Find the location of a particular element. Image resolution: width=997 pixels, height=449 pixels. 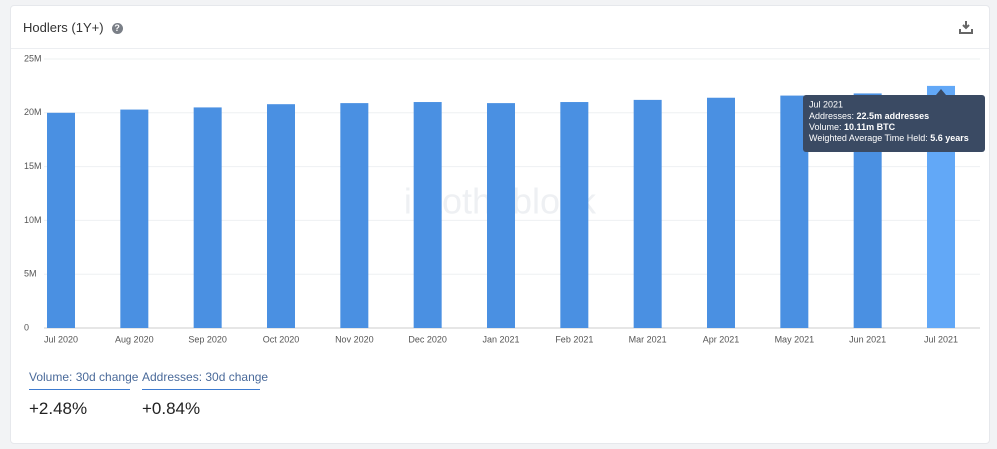

help-icon: ? is located at coordinates (117, 28).